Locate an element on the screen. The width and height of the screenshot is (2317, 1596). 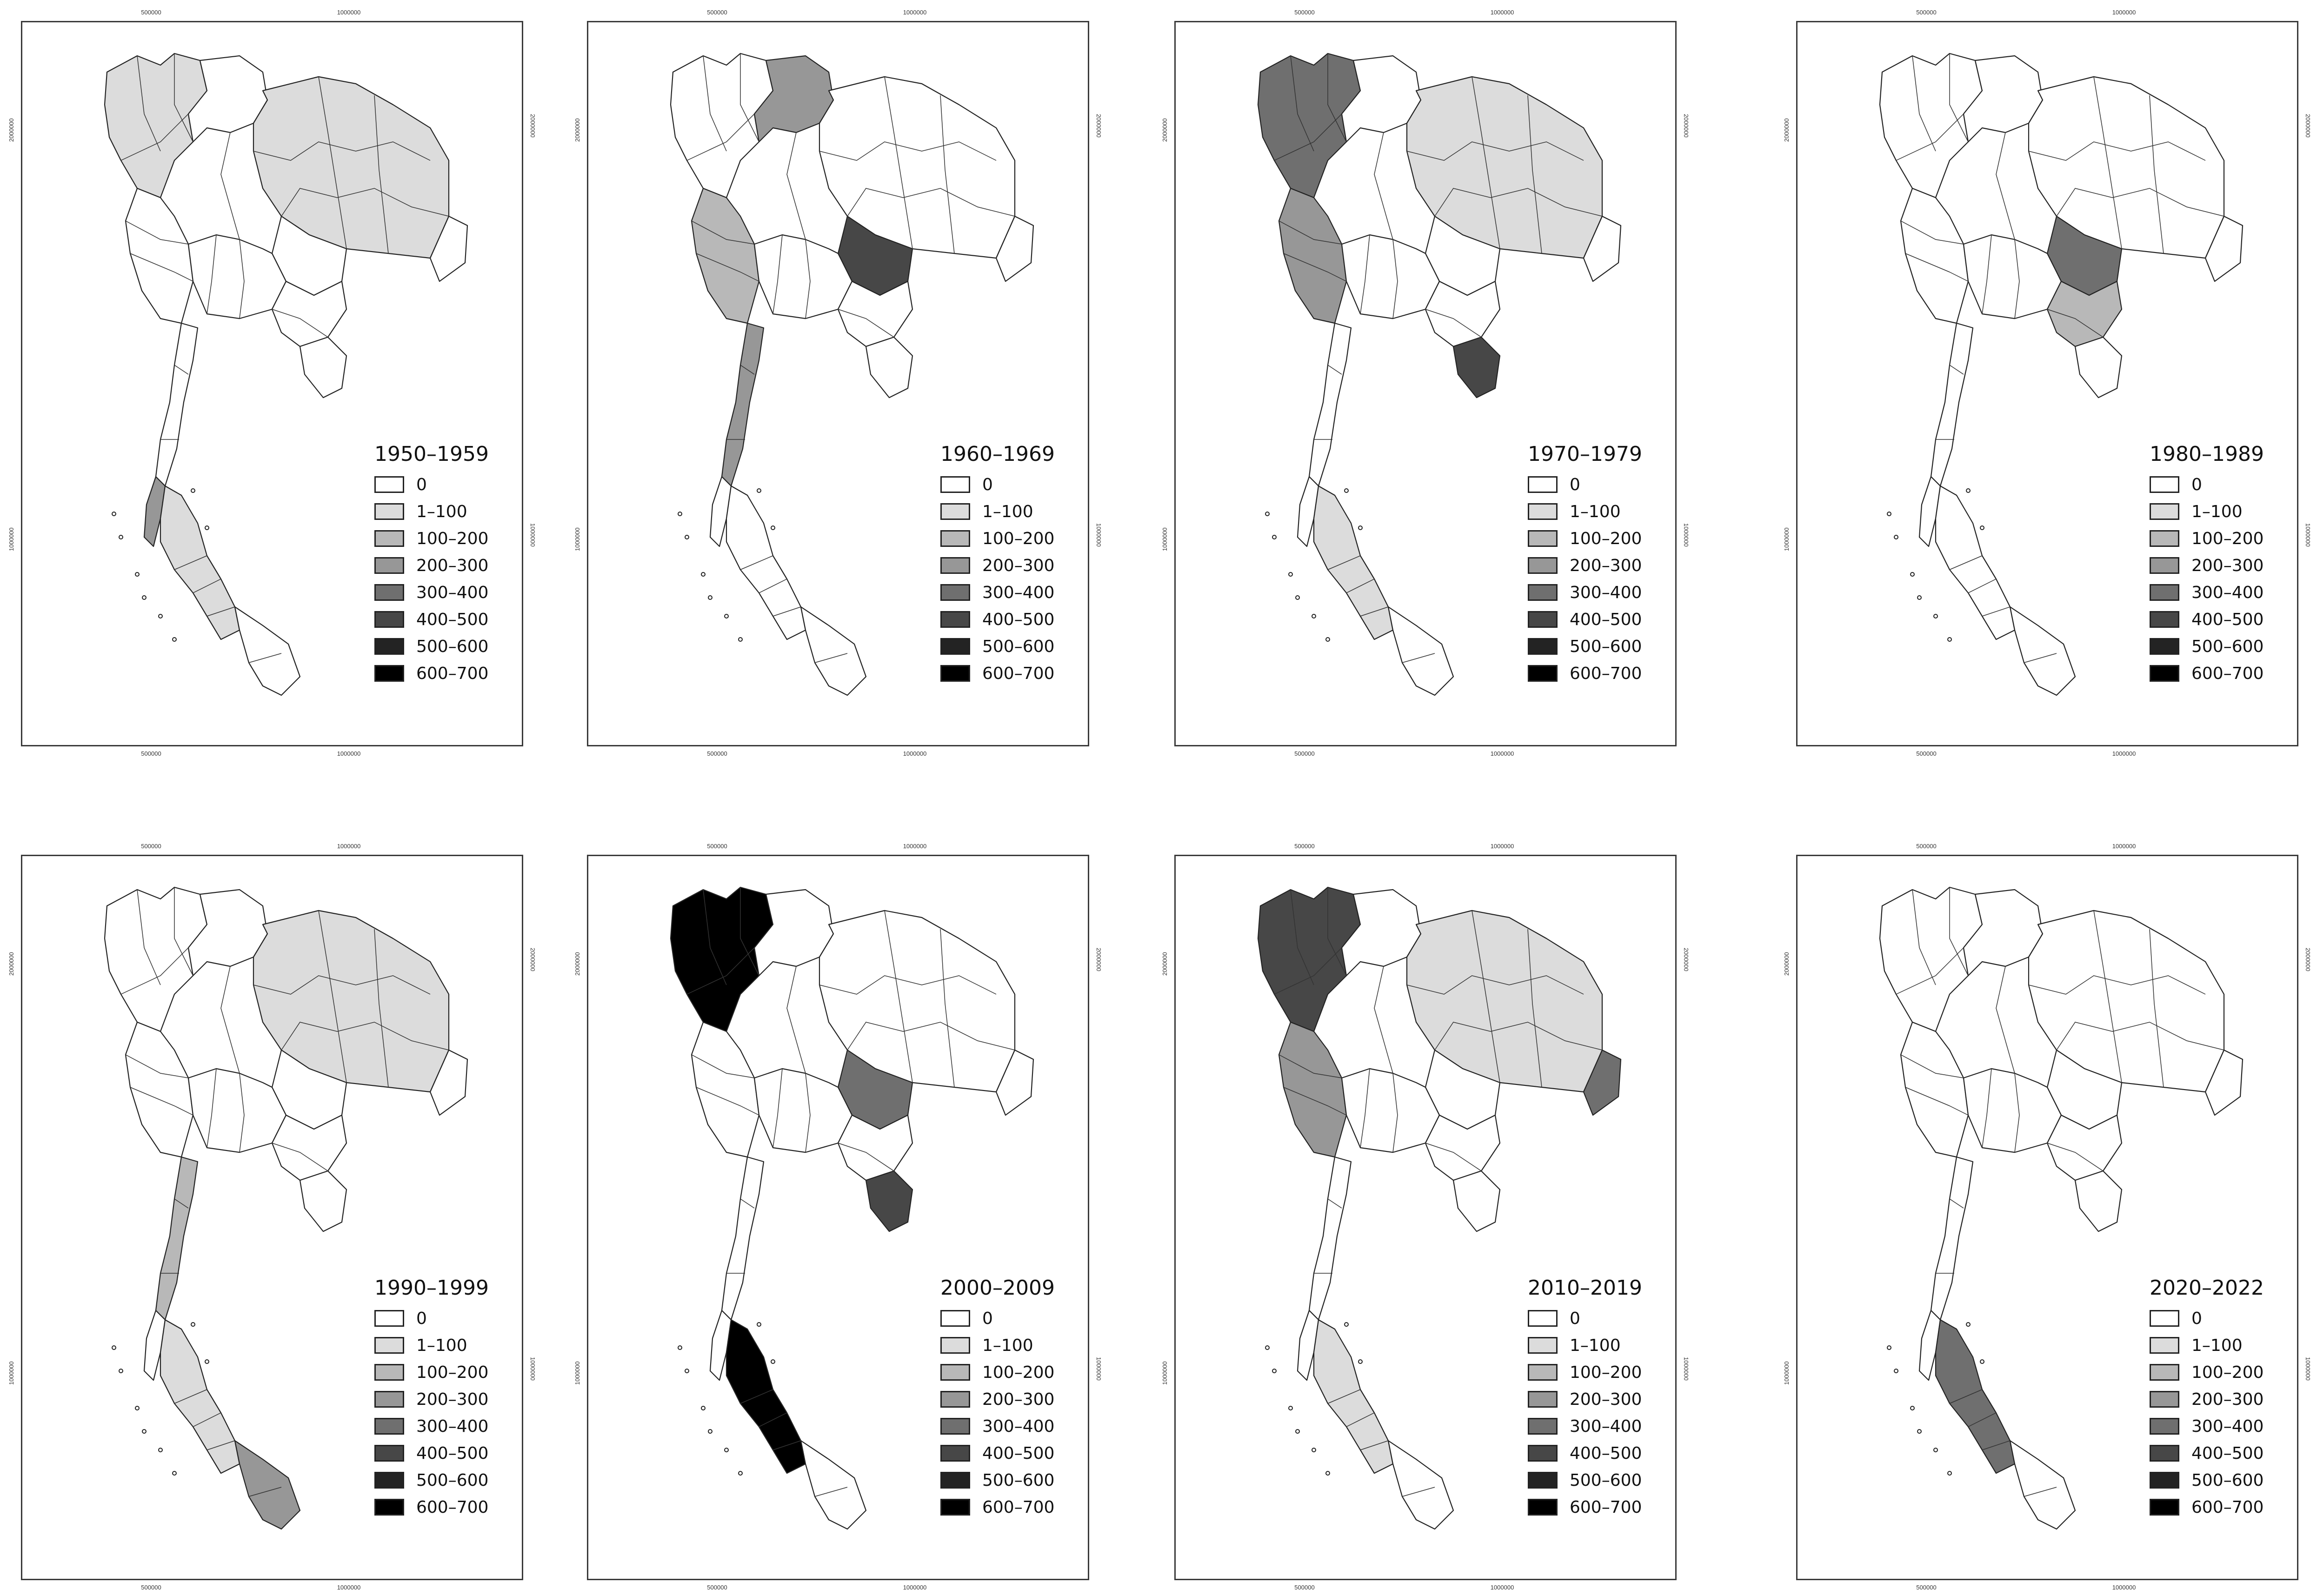
legend-item: 300–400 is located at coordinates (1010, 1427).